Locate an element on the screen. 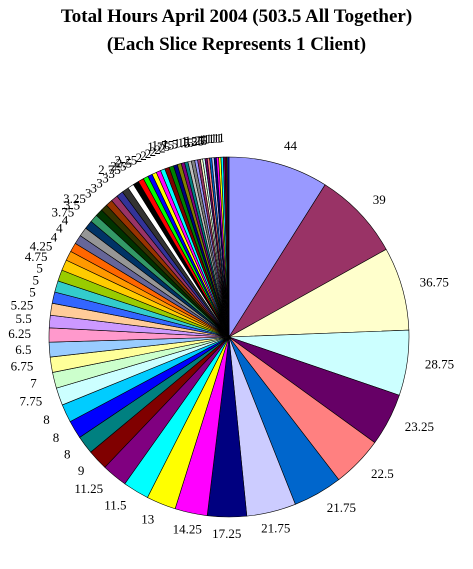  slice-data-label: 6.75 is located at coordinates (22, 366).